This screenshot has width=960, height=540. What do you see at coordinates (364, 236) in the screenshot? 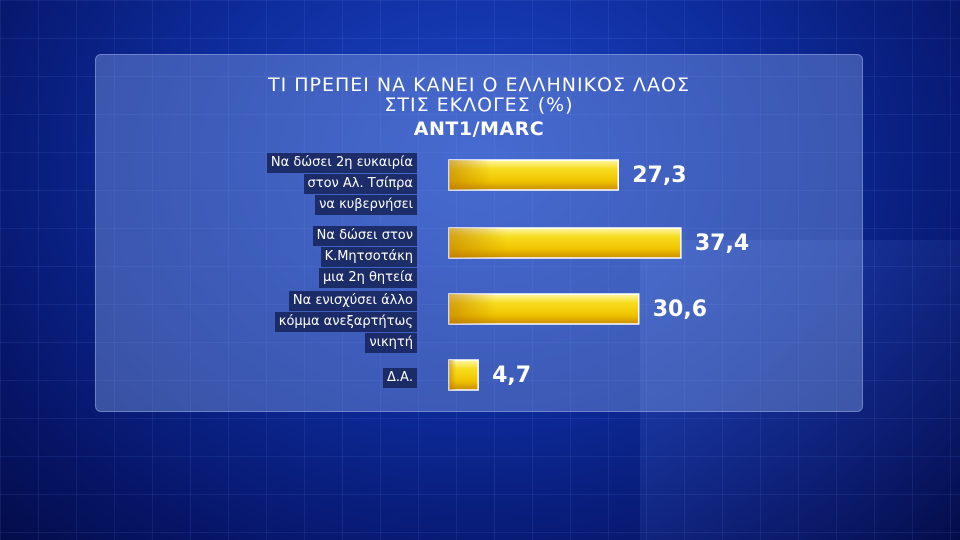
I see `category-label-line: Να δώσει στον` at bounding box center [364, 236].